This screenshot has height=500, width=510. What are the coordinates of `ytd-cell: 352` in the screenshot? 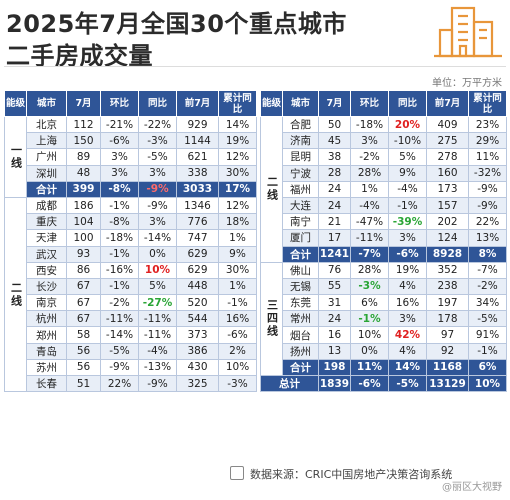 It's located at (447, 270).